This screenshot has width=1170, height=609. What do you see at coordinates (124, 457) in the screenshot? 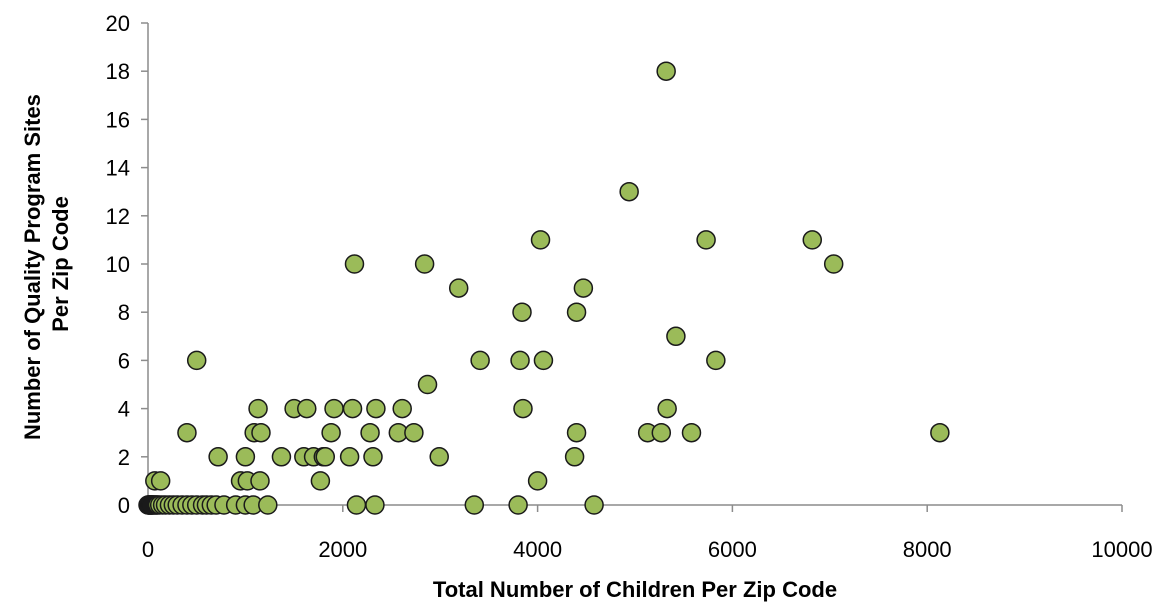
I see `y-tick-label: 2` at bounding box center [124, 457].